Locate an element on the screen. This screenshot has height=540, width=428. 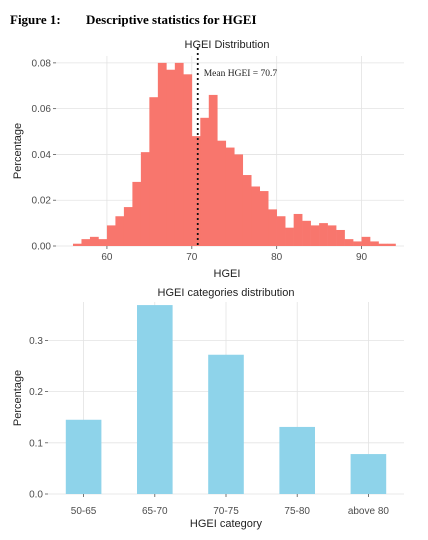
bar-x-tick-label: 65-70 is located at coordinates (155, 511).